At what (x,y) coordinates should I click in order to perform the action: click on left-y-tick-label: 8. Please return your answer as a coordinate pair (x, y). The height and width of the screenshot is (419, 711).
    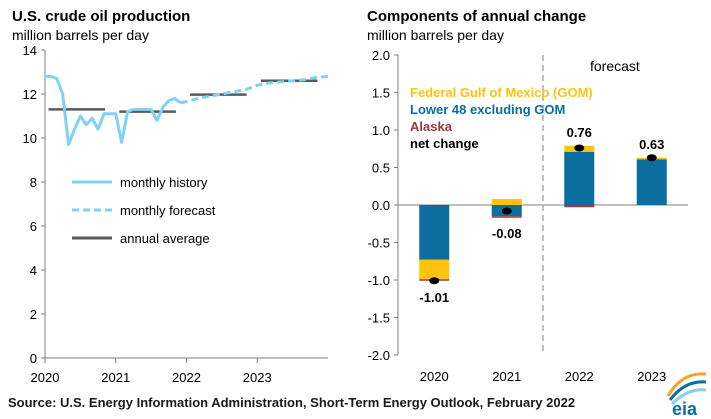
    Looking at the image, I should click on (33, 182).